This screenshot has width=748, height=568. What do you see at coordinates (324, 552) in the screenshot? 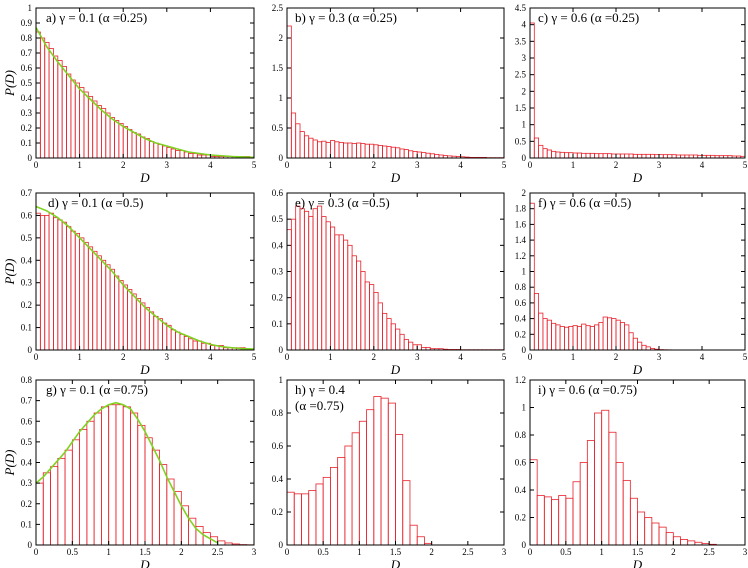
I see `x-tick-label: 0.5` at bounding box center [324, 552].